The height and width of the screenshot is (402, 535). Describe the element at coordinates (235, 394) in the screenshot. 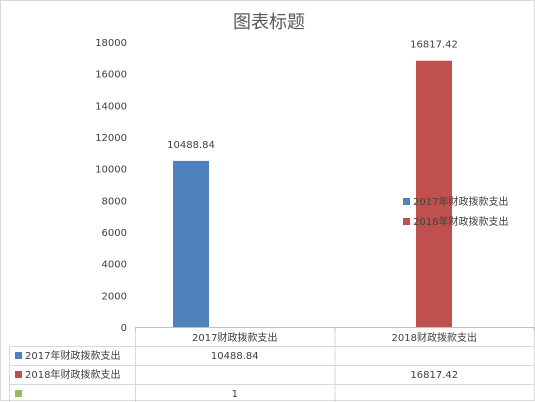

I see `table-cell: 1` at that location.